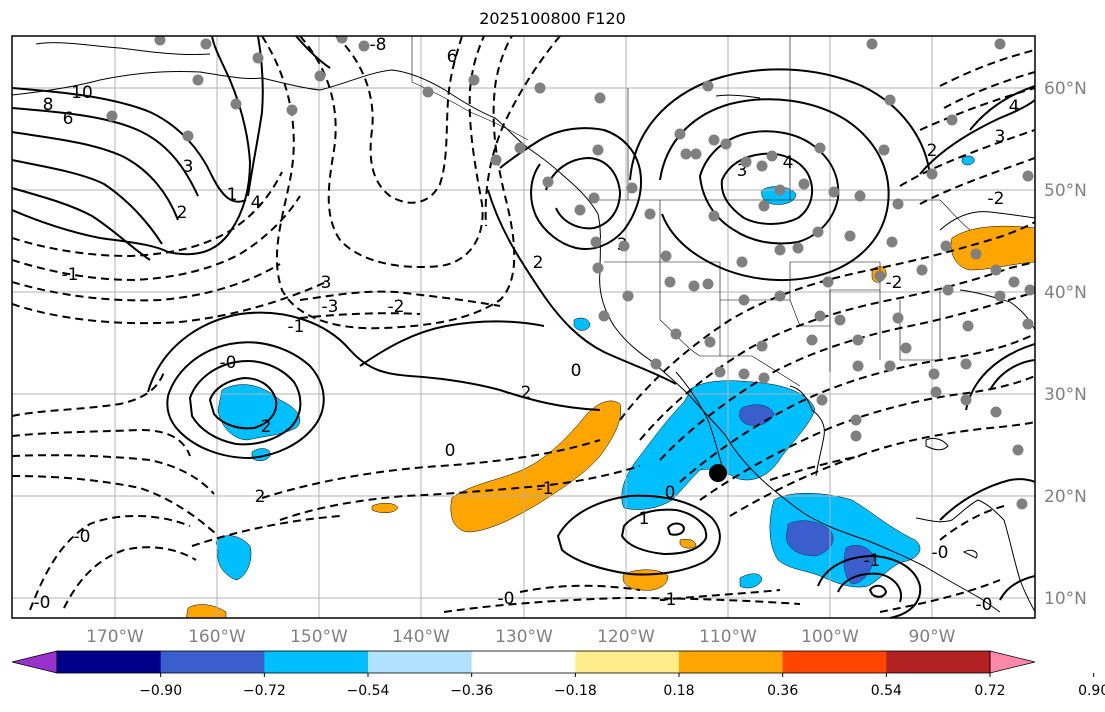  What do you see at coordinates (552, 18) in the screenshot?
I see `map-title: 2025100800 F120` at bounding box center [552, 18].